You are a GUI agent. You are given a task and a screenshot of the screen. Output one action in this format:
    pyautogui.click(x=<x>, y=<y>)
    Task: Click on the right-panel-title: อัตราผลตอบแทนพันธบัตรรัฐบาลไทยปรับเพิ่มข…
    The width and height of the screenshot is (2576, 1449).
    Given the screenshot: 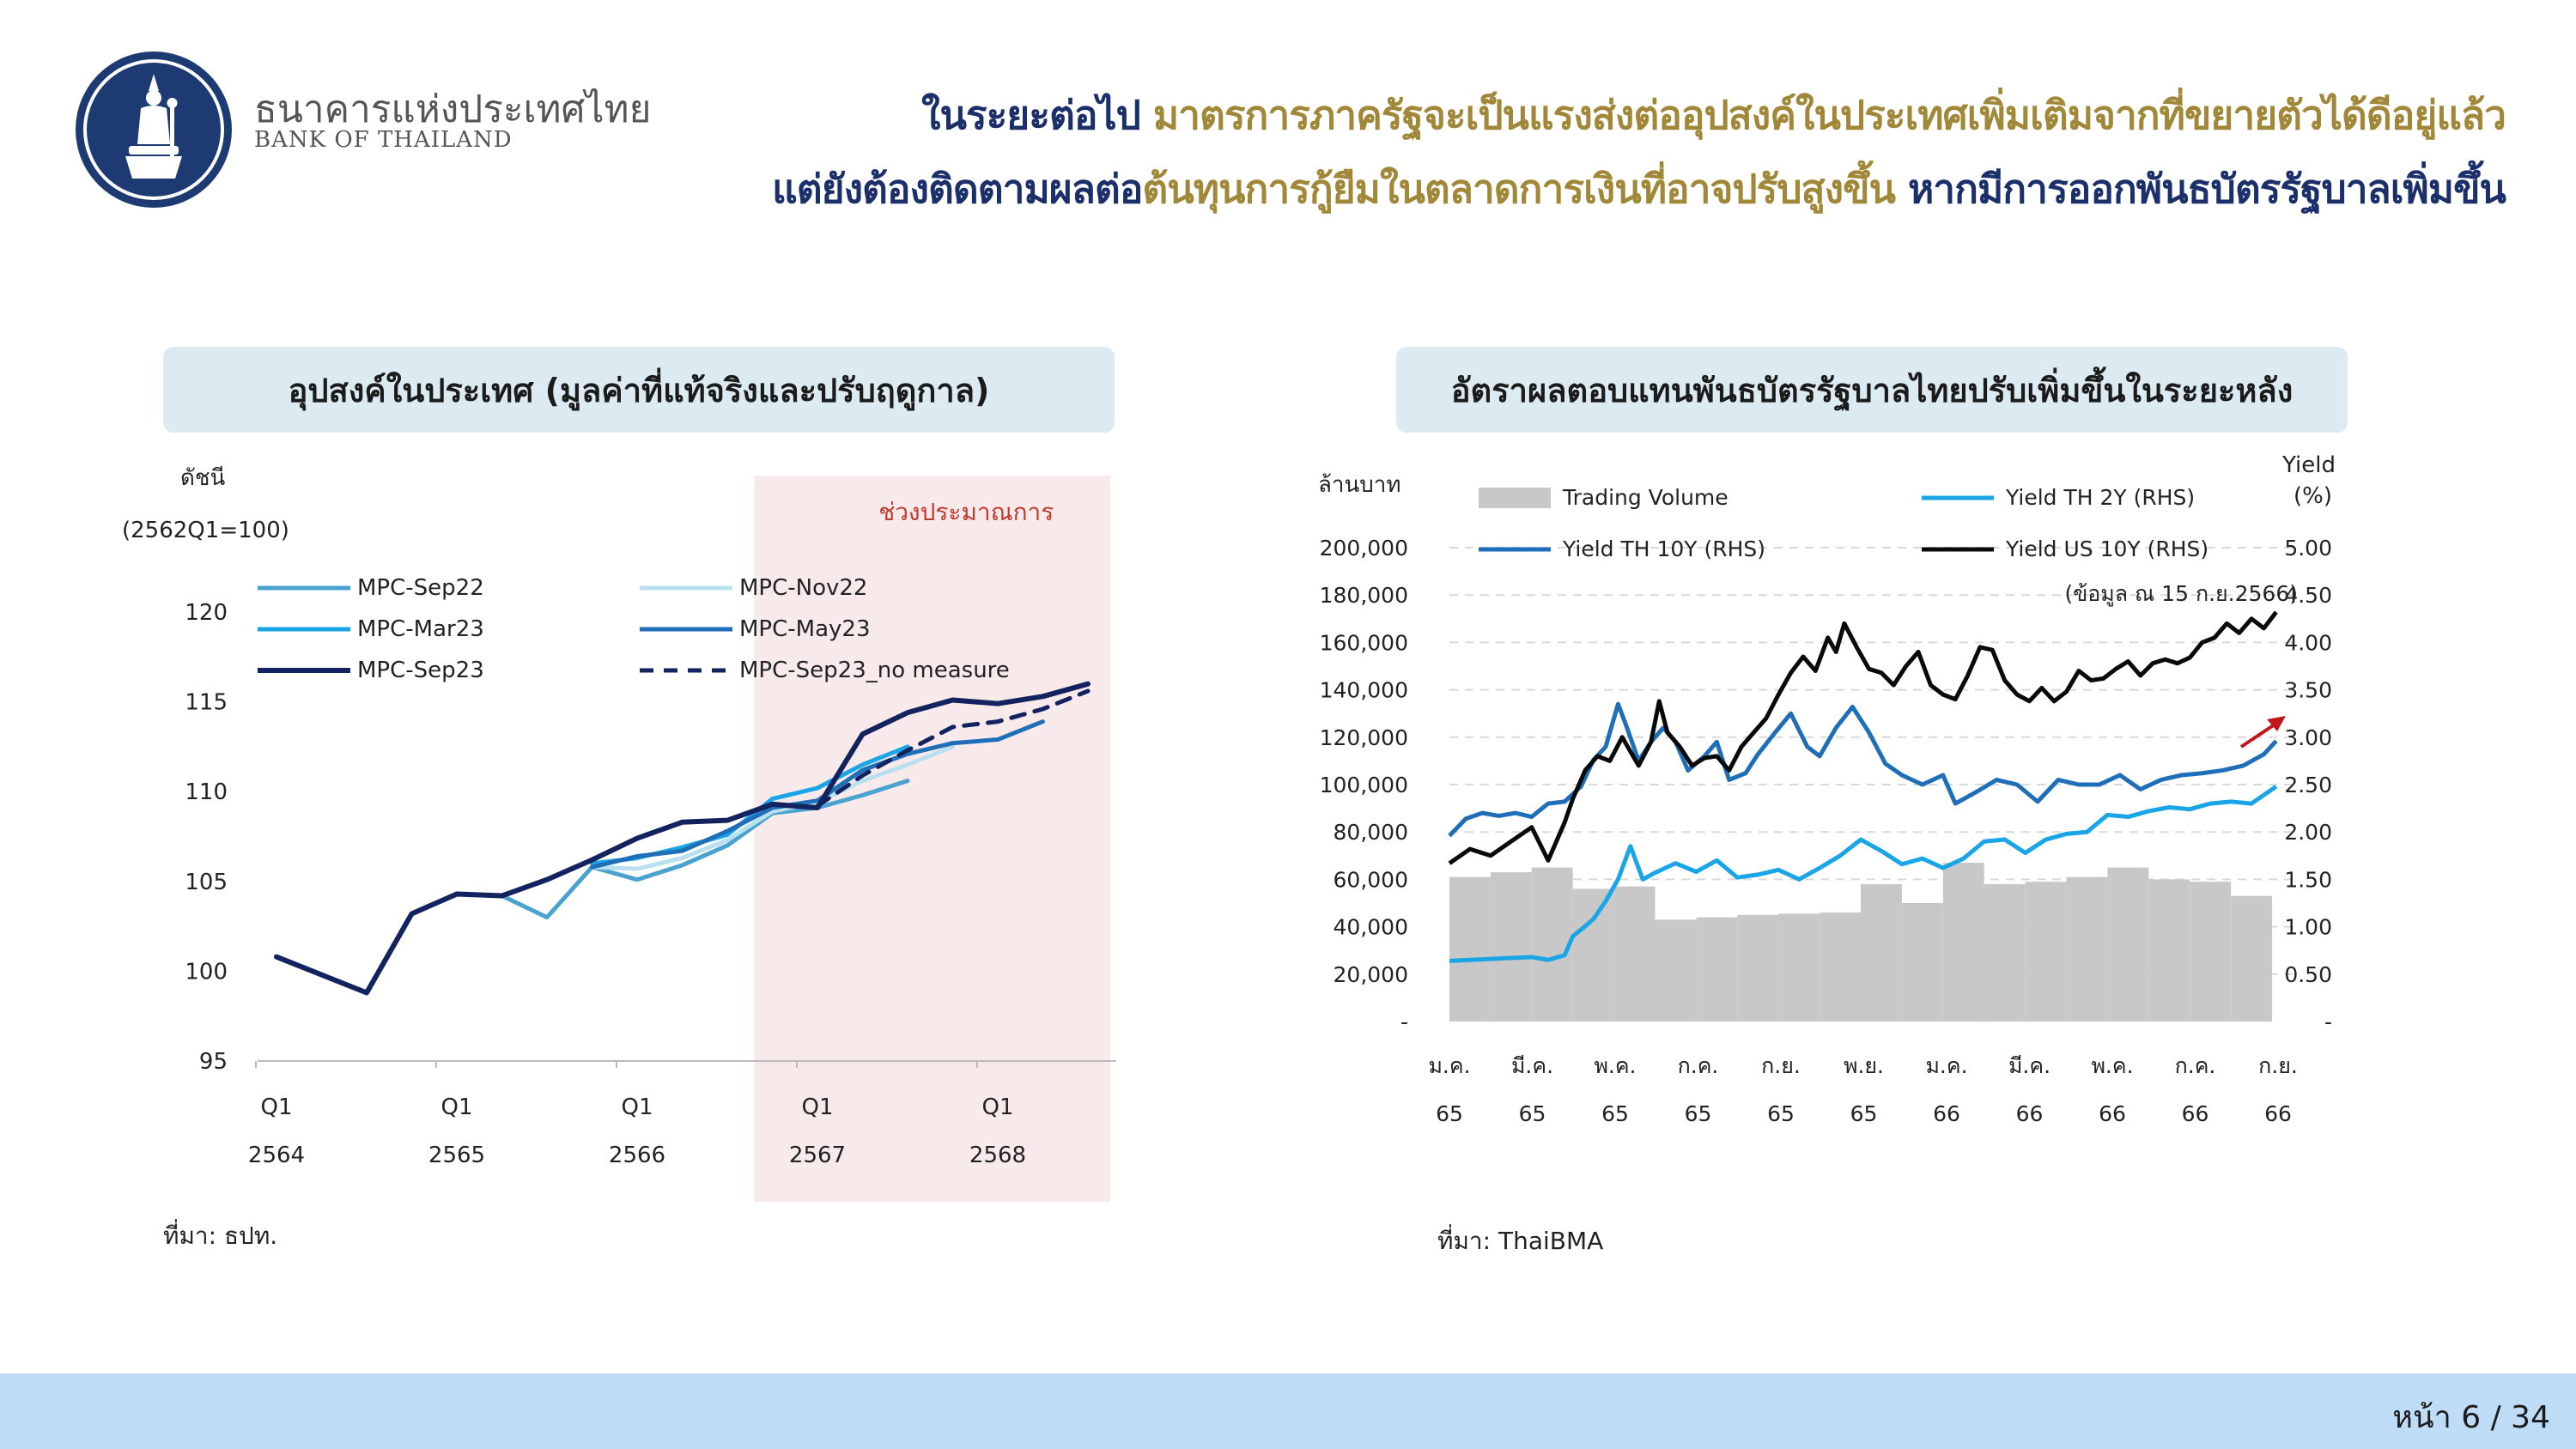 What is the action you would take?
    pyautogui.click(x=1872, y=390)
    